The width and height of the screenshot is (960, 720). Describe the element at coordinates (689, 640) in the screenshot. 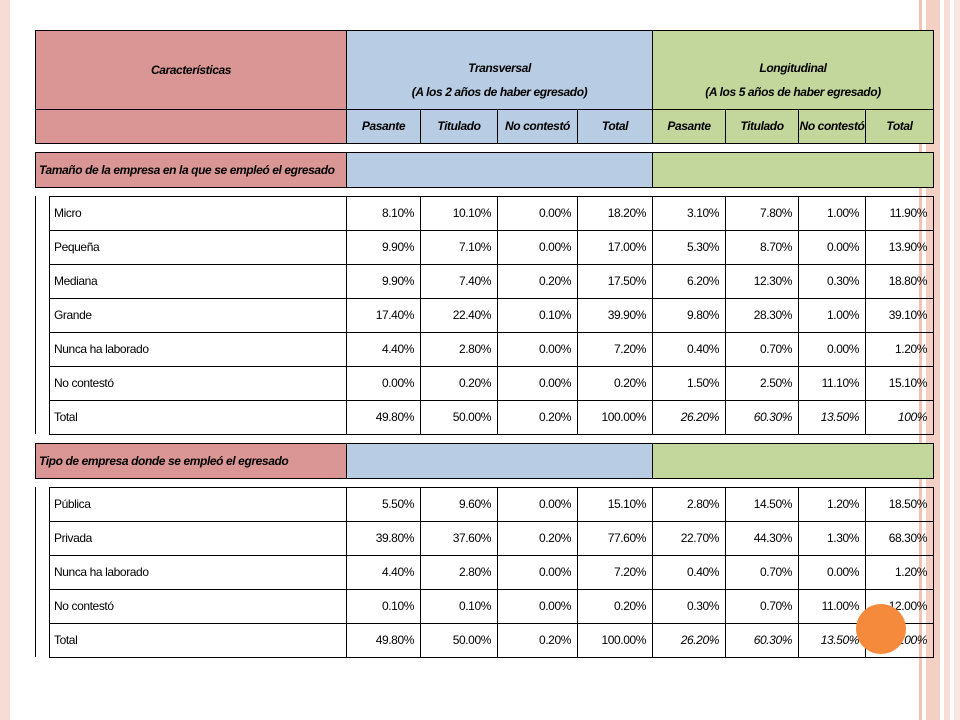

I see `value-cell: 26.20%` at that location.